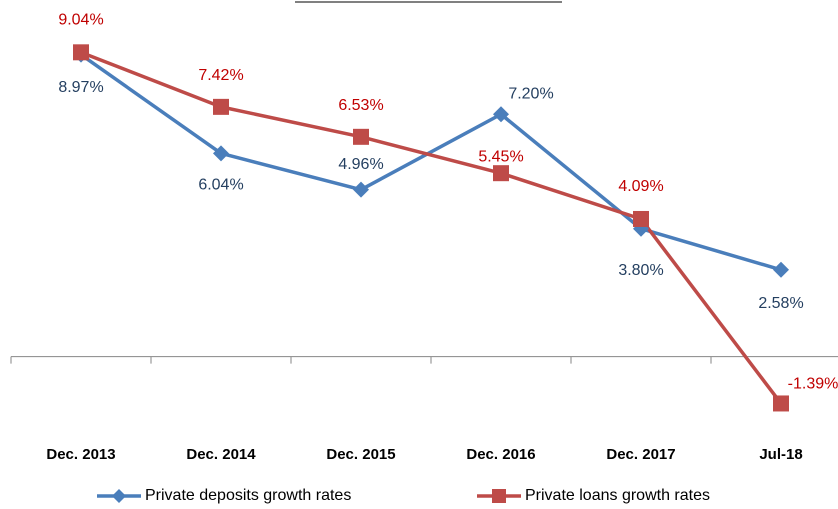  Describe the element at coordinates (248, 495) in the screenshot. I see `legend-label: Private deposits growth rates` at that location.